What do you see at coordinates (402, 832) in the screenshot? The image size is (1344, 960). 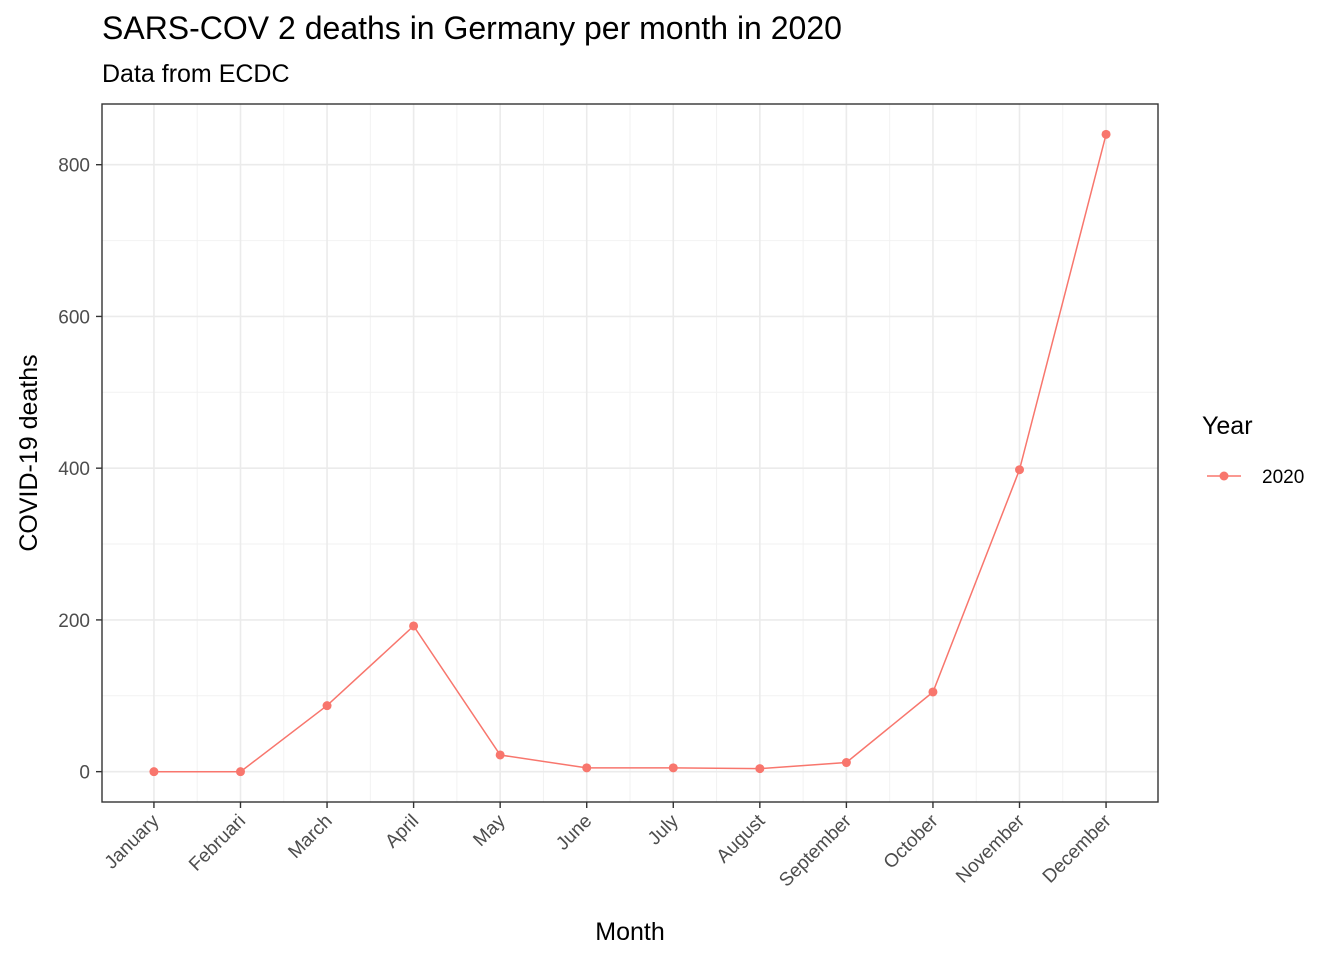 I see `x-tick-label: April` at bounding box center [402, 832].